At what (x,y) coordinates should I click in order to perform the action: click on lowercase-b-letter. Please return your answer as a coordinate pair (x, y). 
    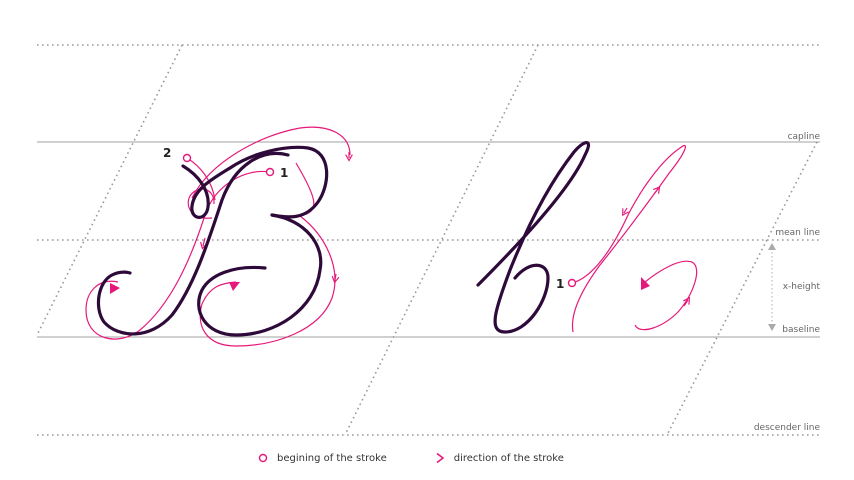
    Looking at the image, I should click on (533, 237).